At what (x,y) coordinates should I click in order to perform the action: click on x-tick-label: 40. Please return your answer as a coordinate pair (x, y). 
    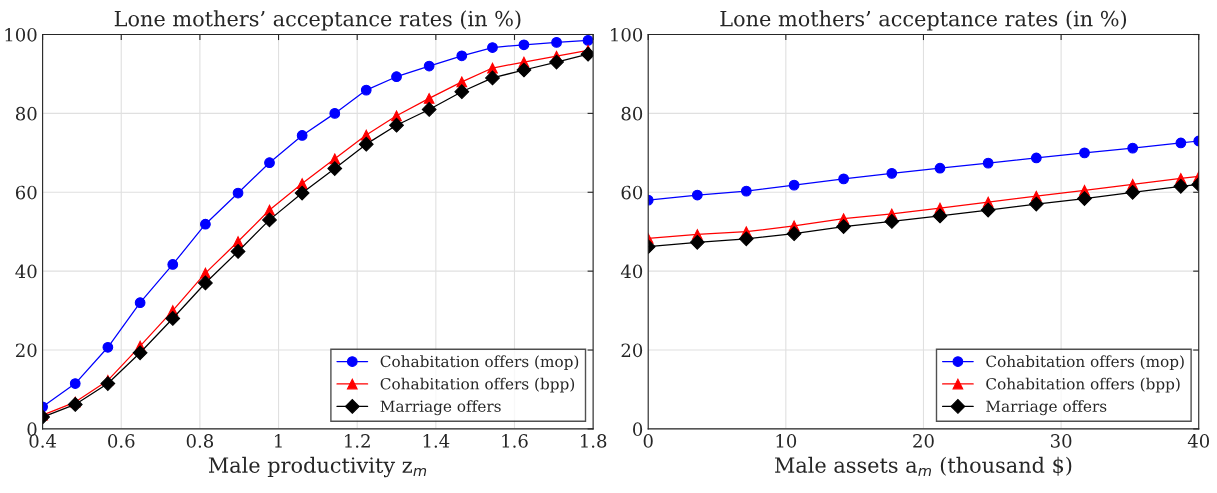
    Looking at the image, I should click on (1198, 441).